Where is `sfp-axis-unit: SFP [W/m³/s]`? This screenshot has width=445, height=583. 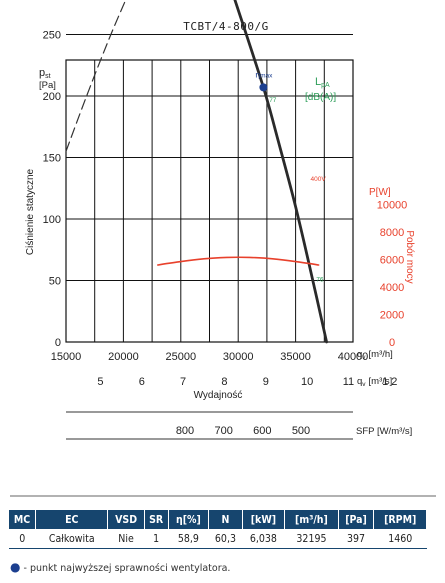
sfp-axis-unit: SFP [W/m³/s] is located at coordinates (384, 431).